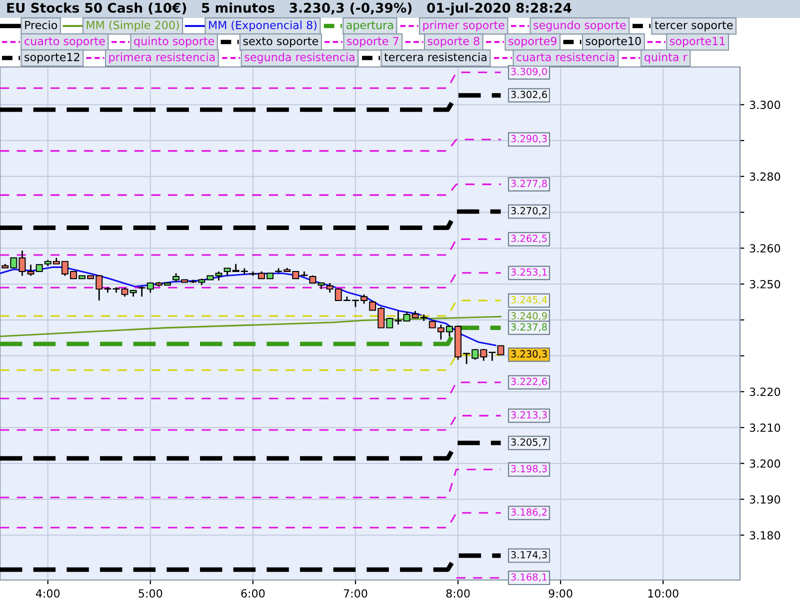 This screenshot has height=600, width=800. What do you see at coordinates (580, 26) in the screenshot?
I see `legend-label: segundo soporte` at bounding box center [580, 26].